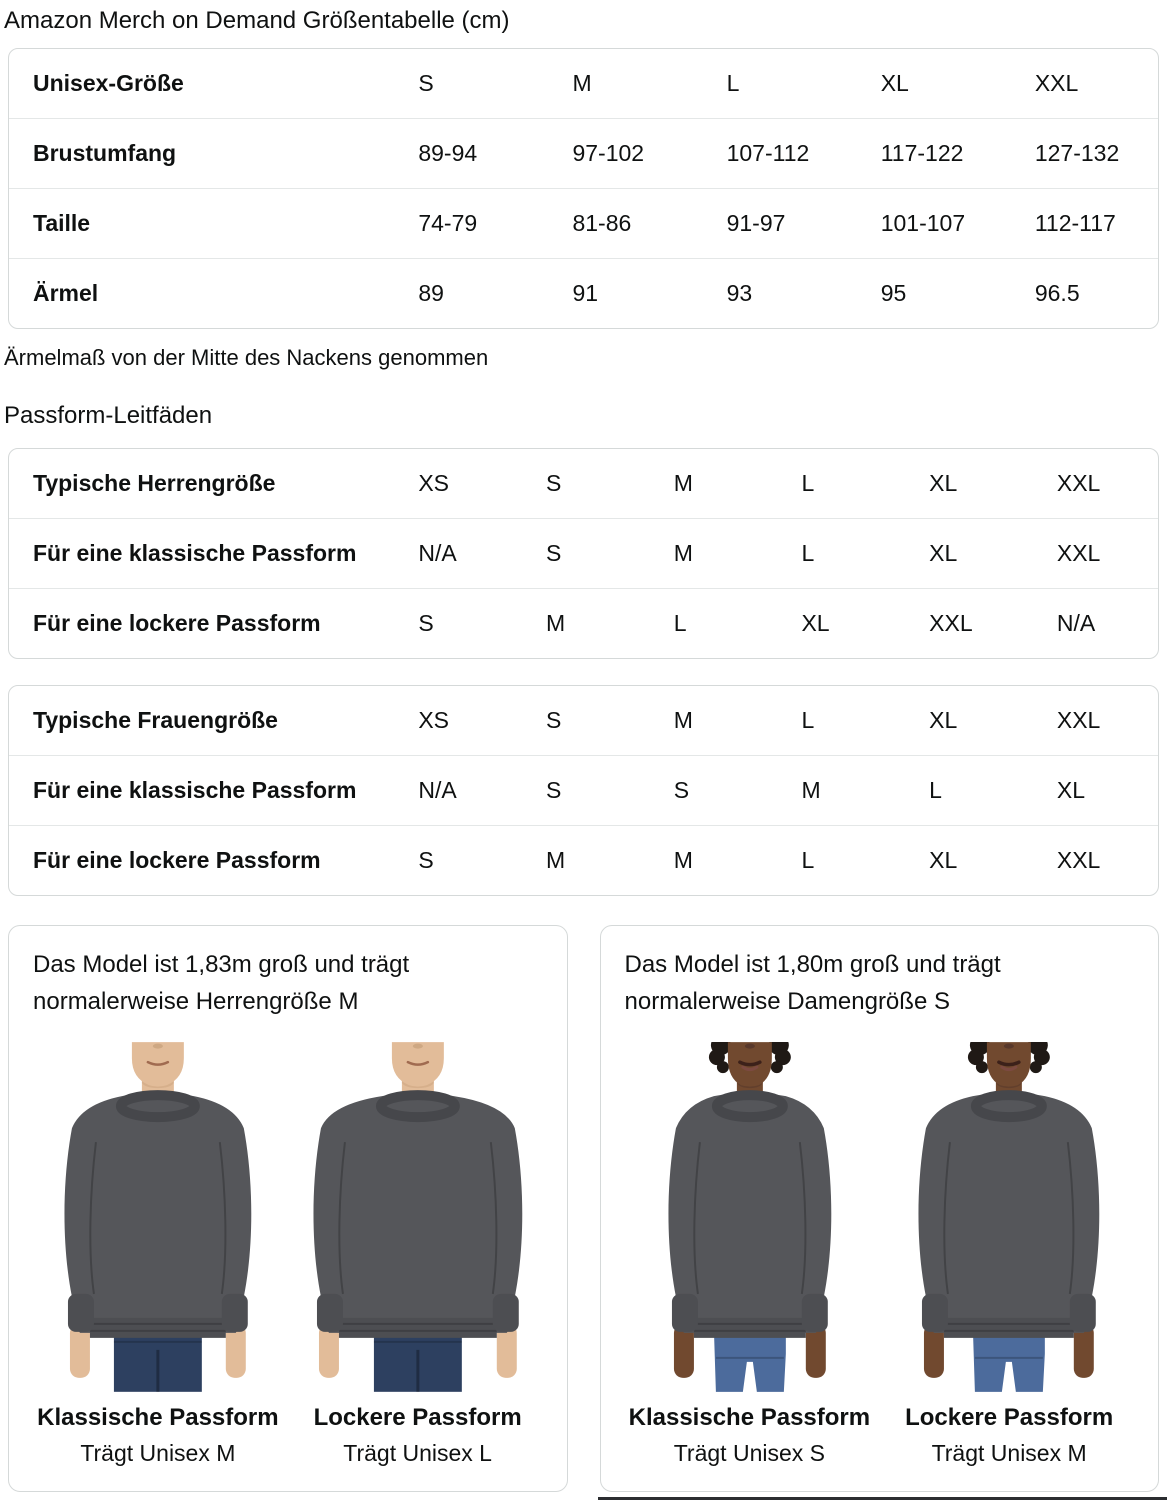 This screenshot has height=1500, width=1167. I want to click on size-worn-label: Trägt Unisex L, so click(417, 1453).